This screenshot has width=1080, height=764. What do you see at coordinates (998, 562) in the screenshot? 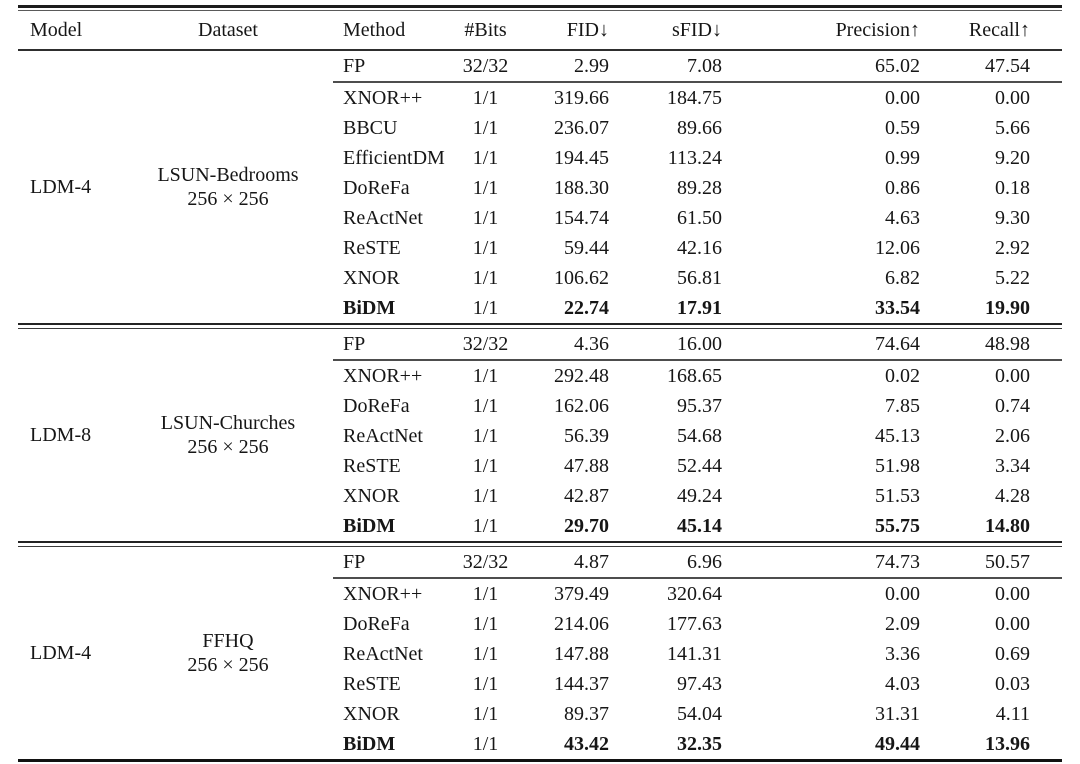
I see `recall-cell: 50.57` at bounding box center [998, 562].